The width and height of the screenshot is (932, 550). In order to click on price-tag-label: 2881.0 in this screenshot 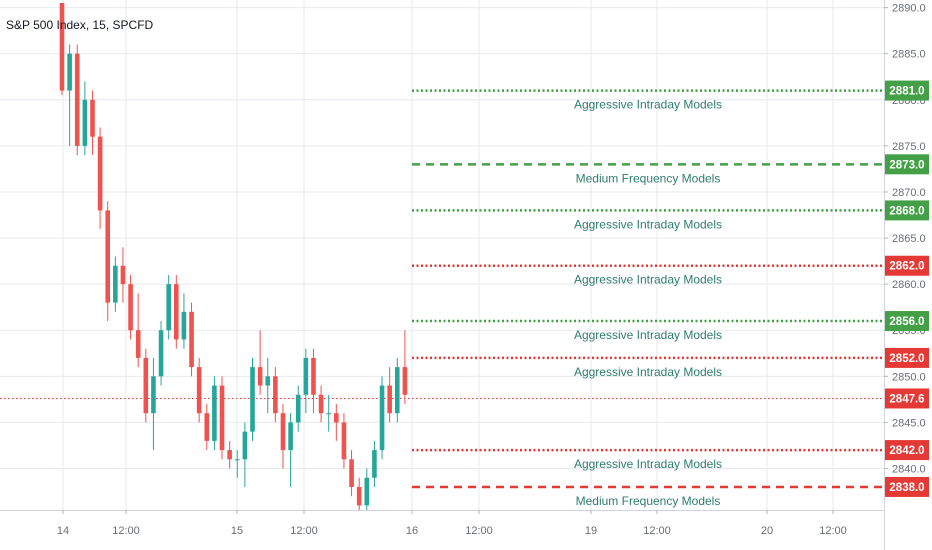, I will do `click(906, 92)`.